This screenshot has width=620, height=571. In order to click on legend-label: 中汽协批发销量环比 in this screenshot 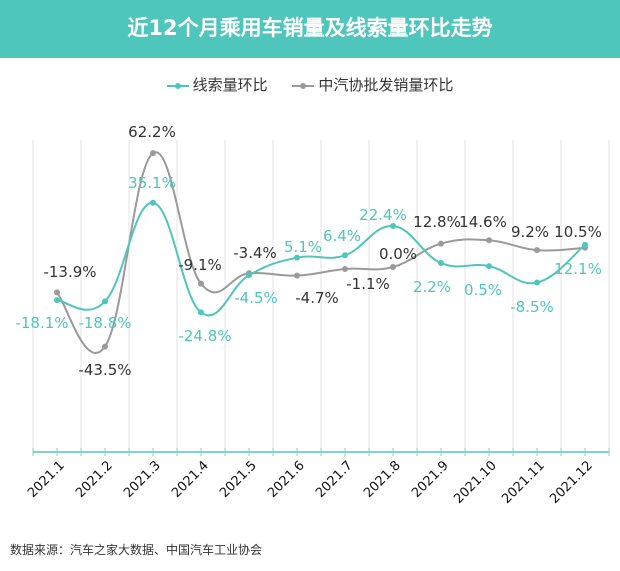, I will do `click(386, 85)`.